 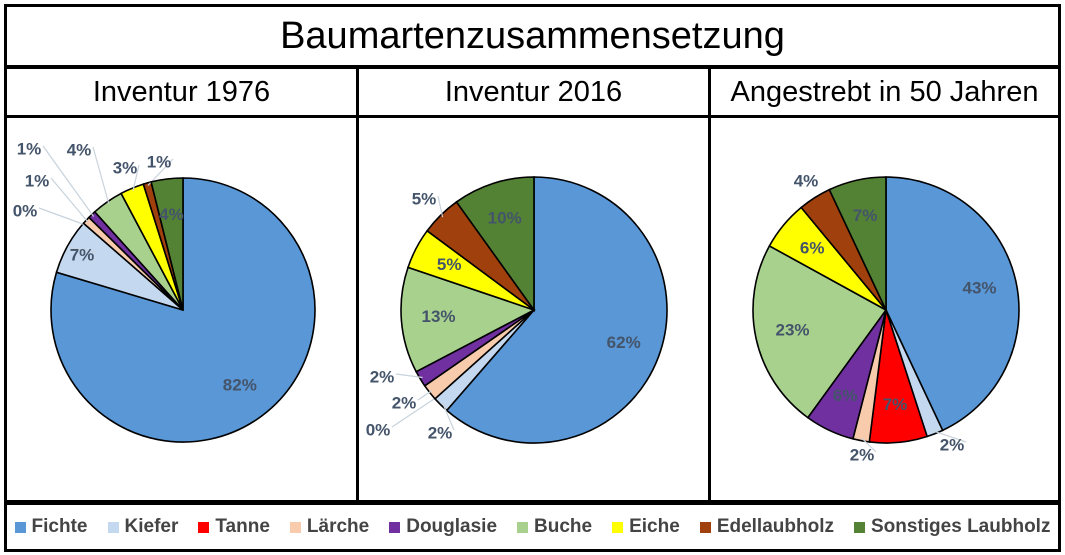 I want to click on panel-title-target: Angestrebt in 50 Jahren, so click(x=884, y=92).